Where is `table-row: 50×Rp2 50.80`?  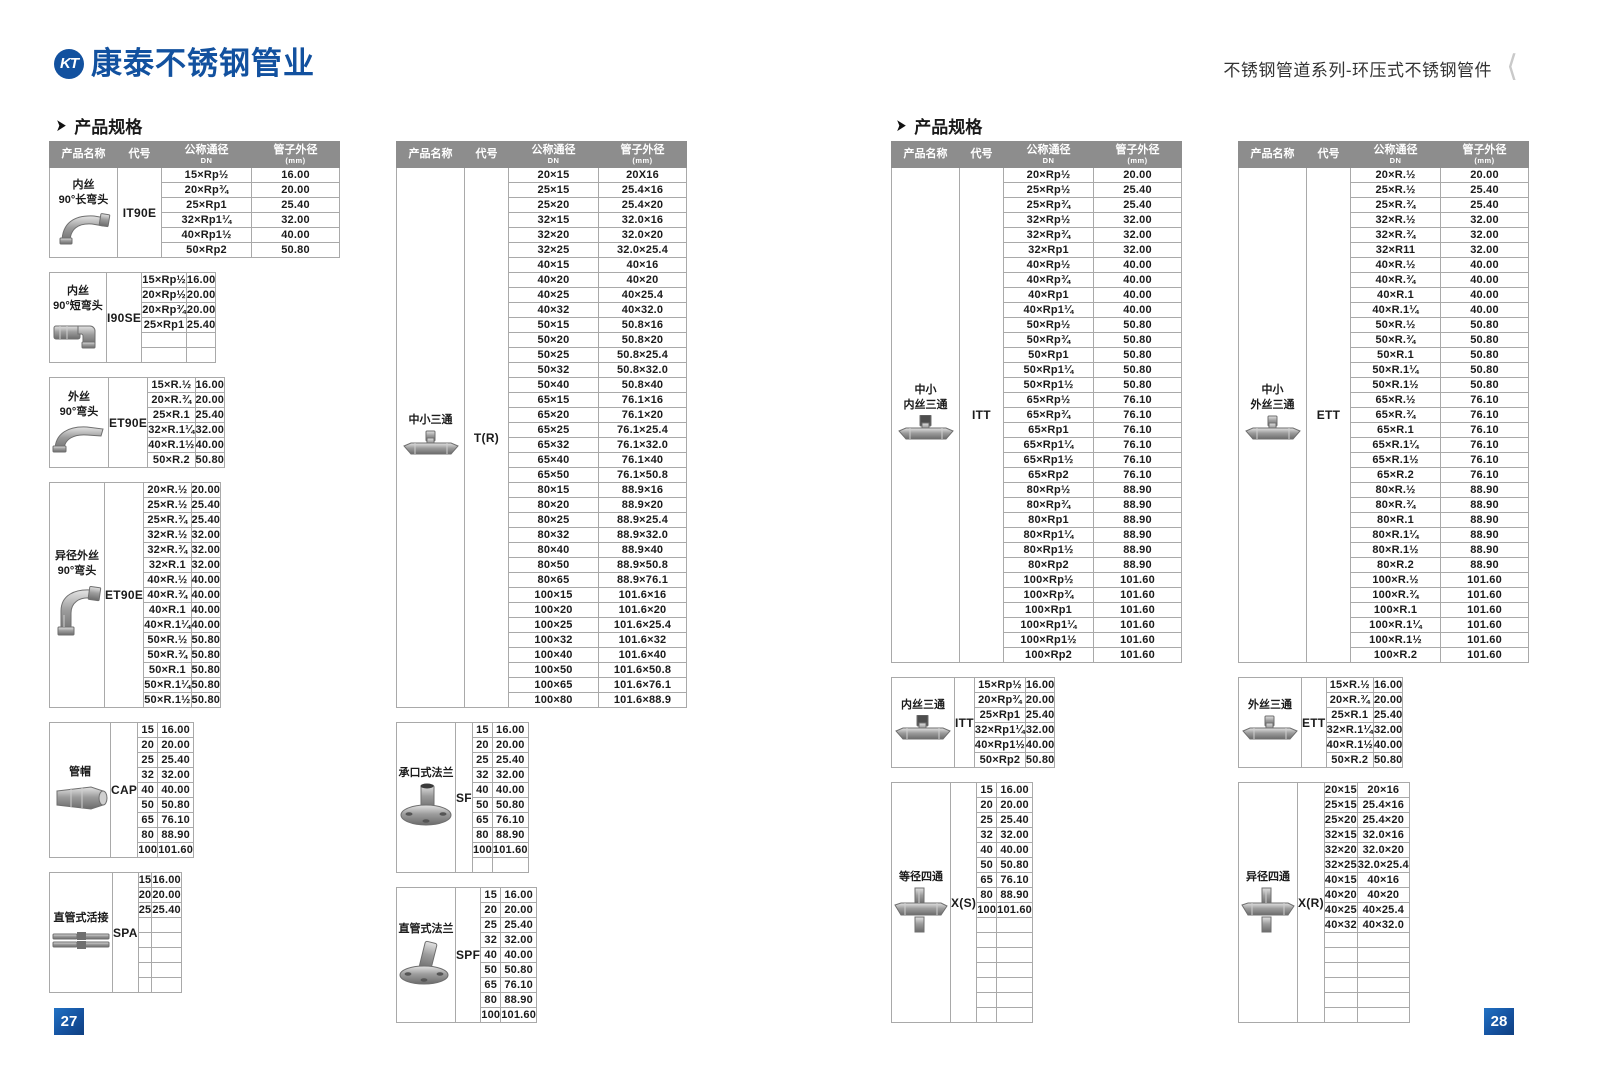 table-row: 50×Rp2 50.80 is located at coordinates (974, 760).